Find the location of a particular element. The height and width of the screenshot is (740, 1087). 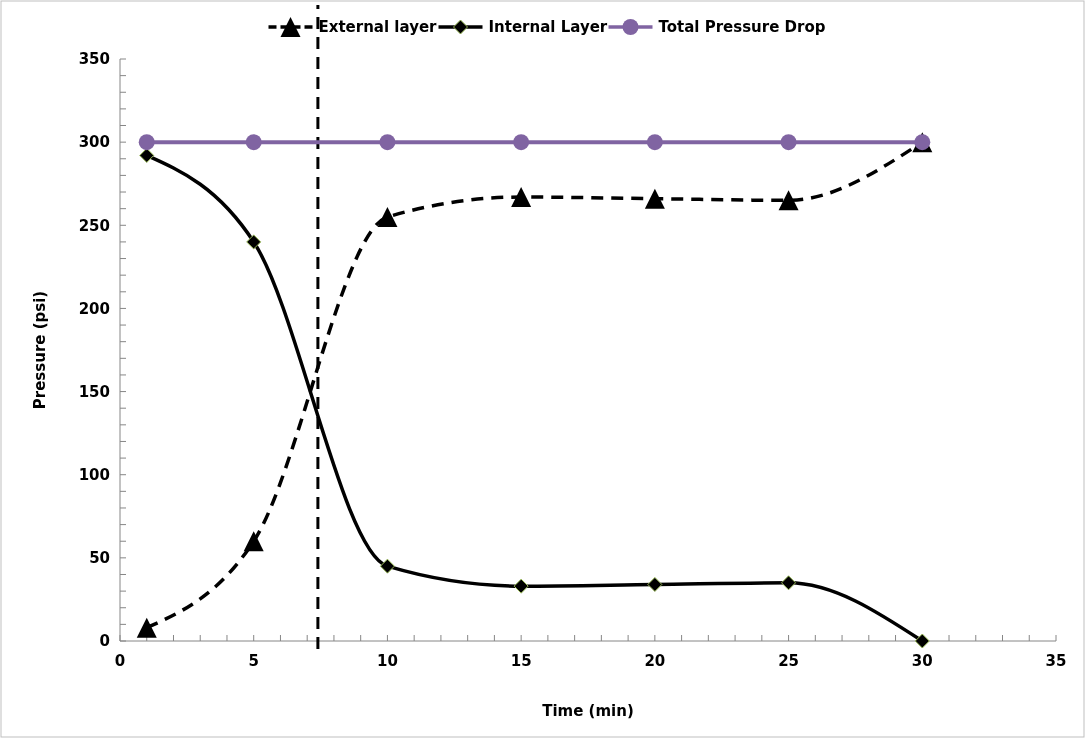

x-tick-label: 5 is located at coordinates (253, 661).